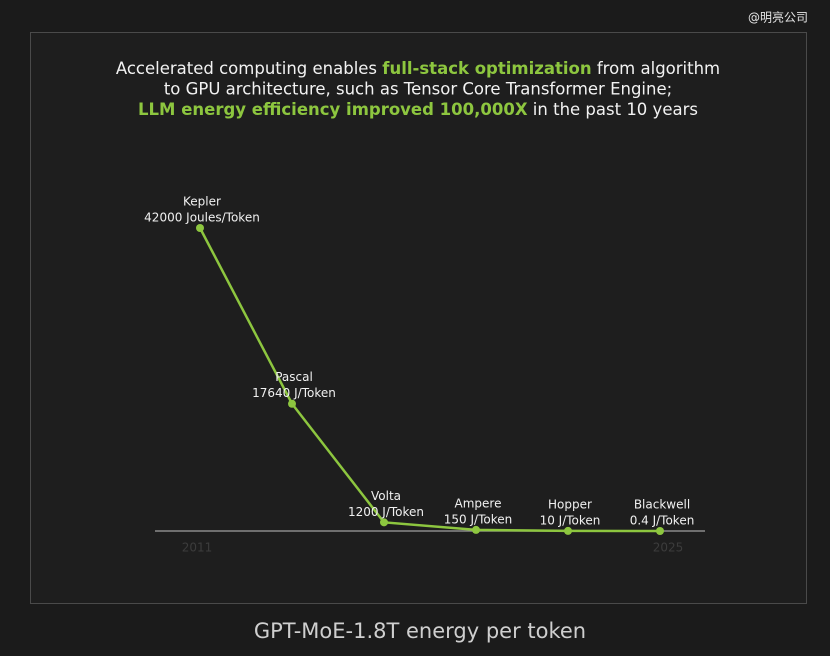 The width and height of the screenshot is (830, 656). Describe the element at coordinates (778, 17) in the screenshot. I see `watermark: @明亮公司` at that location.